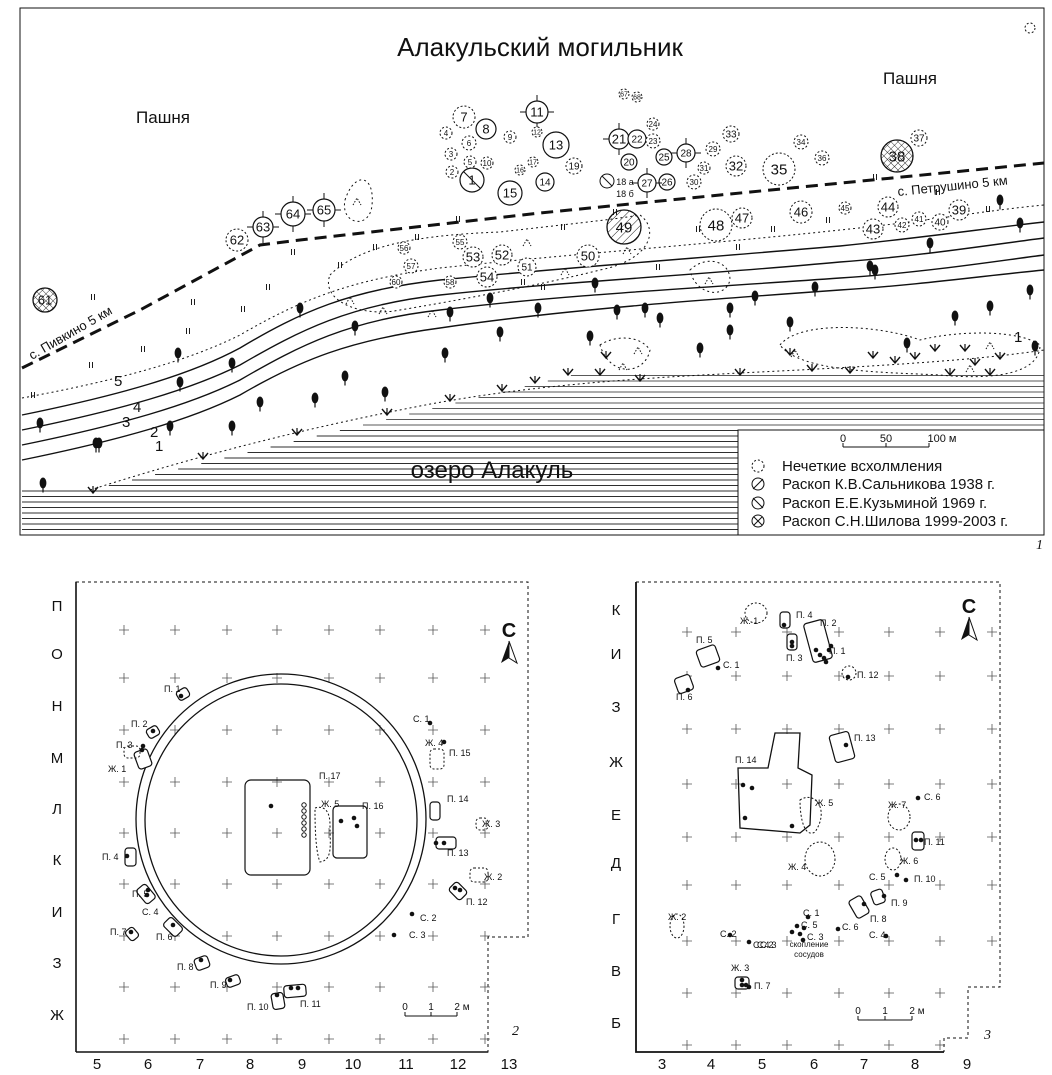  Describe the element at coordinates (740, 968) in the screenshot. I see `plan3-label: Ж. 3` at that location.